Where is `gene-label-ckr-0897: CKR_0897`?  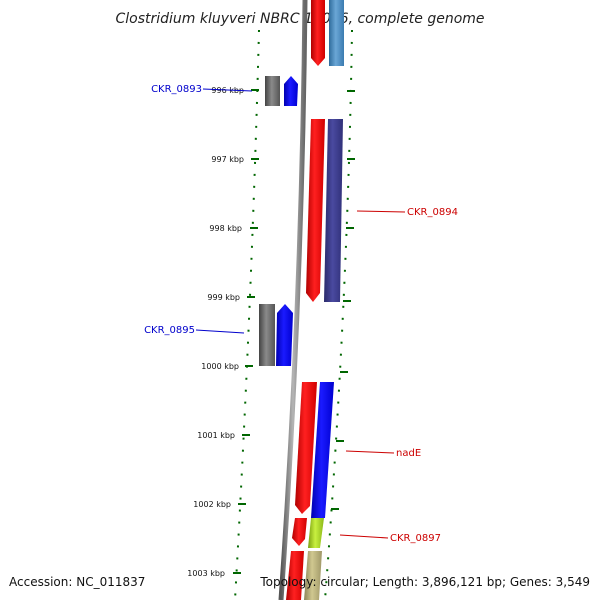
gene-label-ckr-0897: CKR_0897 is located at coordinates (415, 538).